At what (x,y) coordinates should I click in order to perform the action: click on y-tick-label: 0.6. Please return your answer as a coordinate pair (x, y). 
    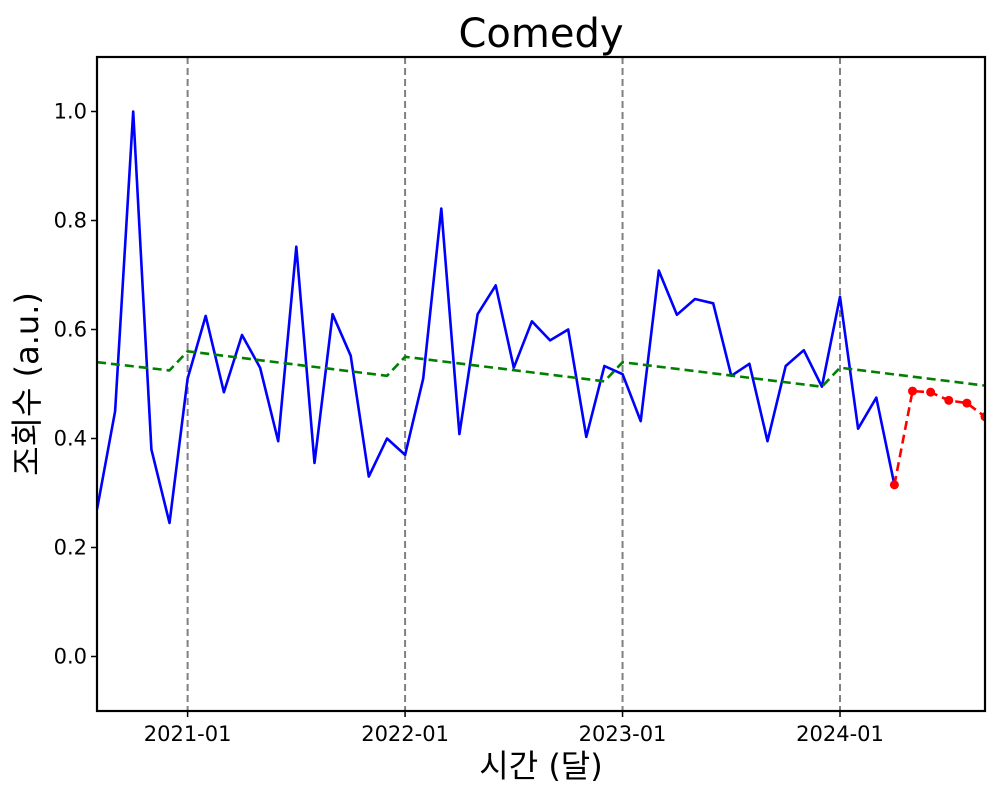
    Looking at the image, I should click on (70, 330).